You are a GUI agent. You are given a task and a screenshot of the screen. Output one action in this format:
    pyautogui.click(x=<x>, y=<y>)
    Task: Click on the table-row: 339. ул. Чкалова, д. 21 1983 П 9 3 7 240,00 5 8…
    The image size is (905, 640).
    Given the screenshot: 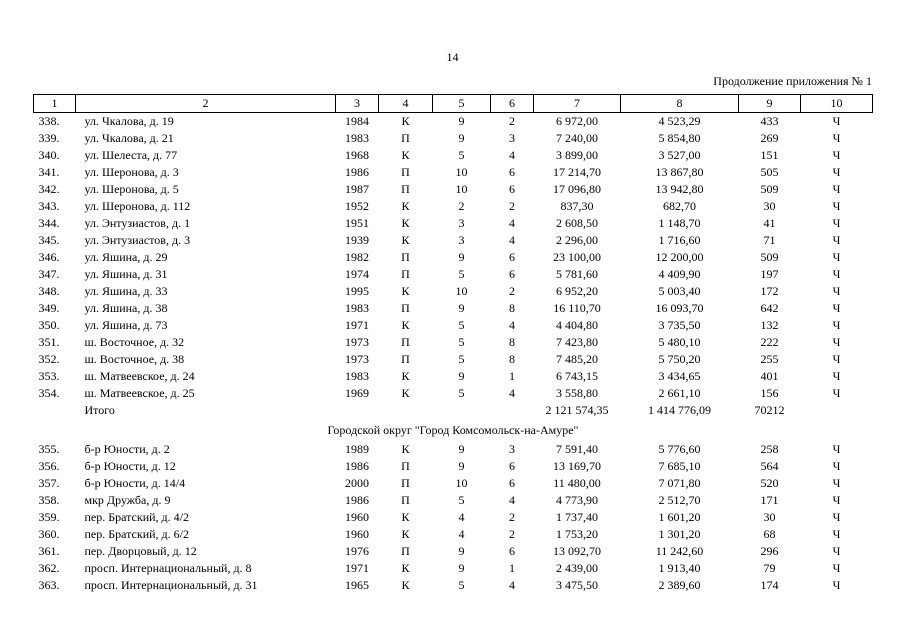 What is the action you would take?
    pyautogui.click(x=453, y=138)
    